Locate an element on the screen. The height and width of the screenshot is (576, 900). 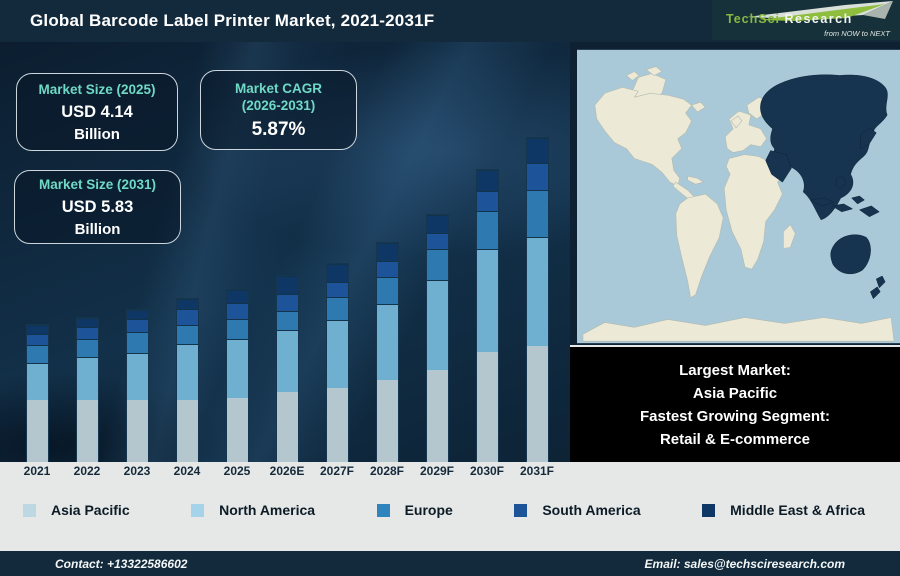
x-tick-label: 2030F is located at coordinates (487, 471).